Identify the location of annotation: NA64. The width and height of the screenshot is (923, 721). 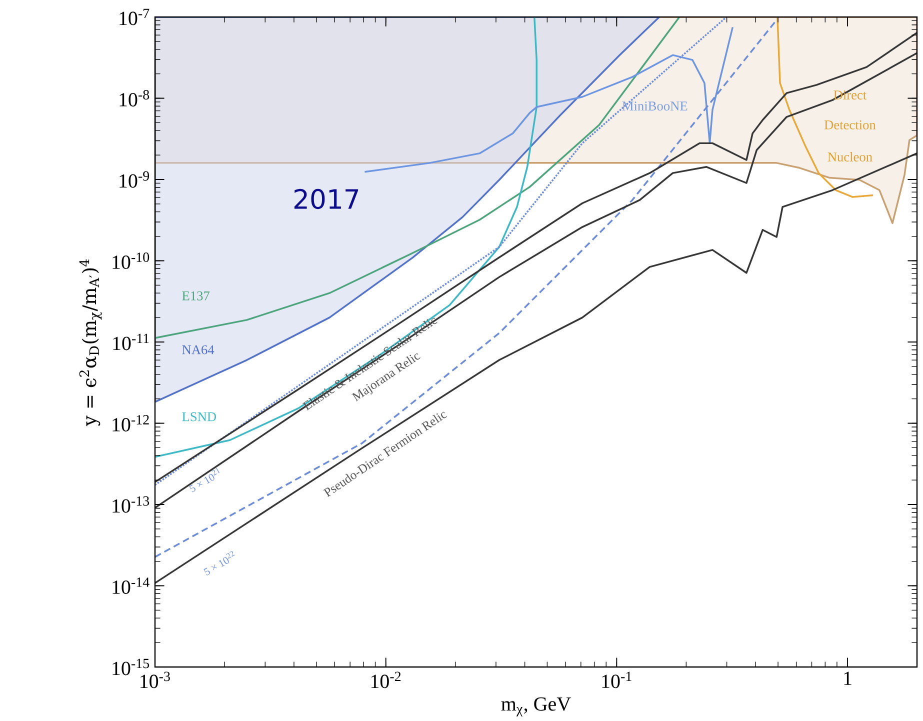
(198, 349).